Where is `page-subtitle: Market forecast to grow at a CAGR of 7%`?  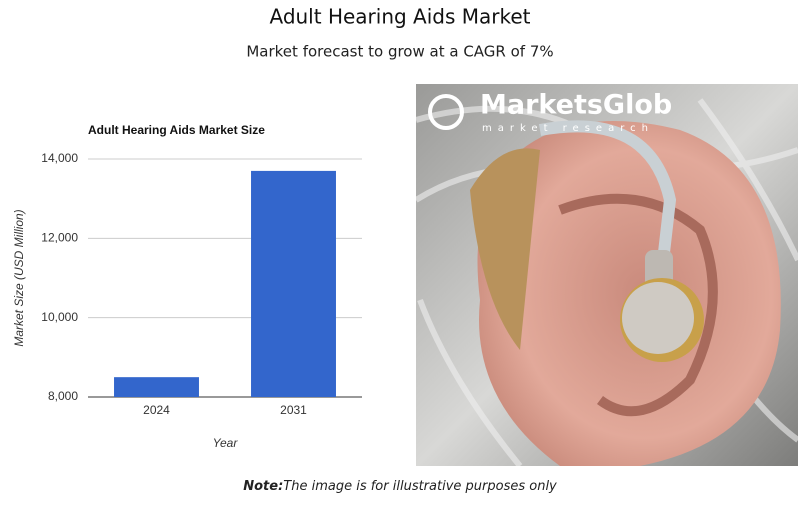
page-subtitle: Market forecast to grow at a CAGR of 7% is located at coordinates (399, 52).